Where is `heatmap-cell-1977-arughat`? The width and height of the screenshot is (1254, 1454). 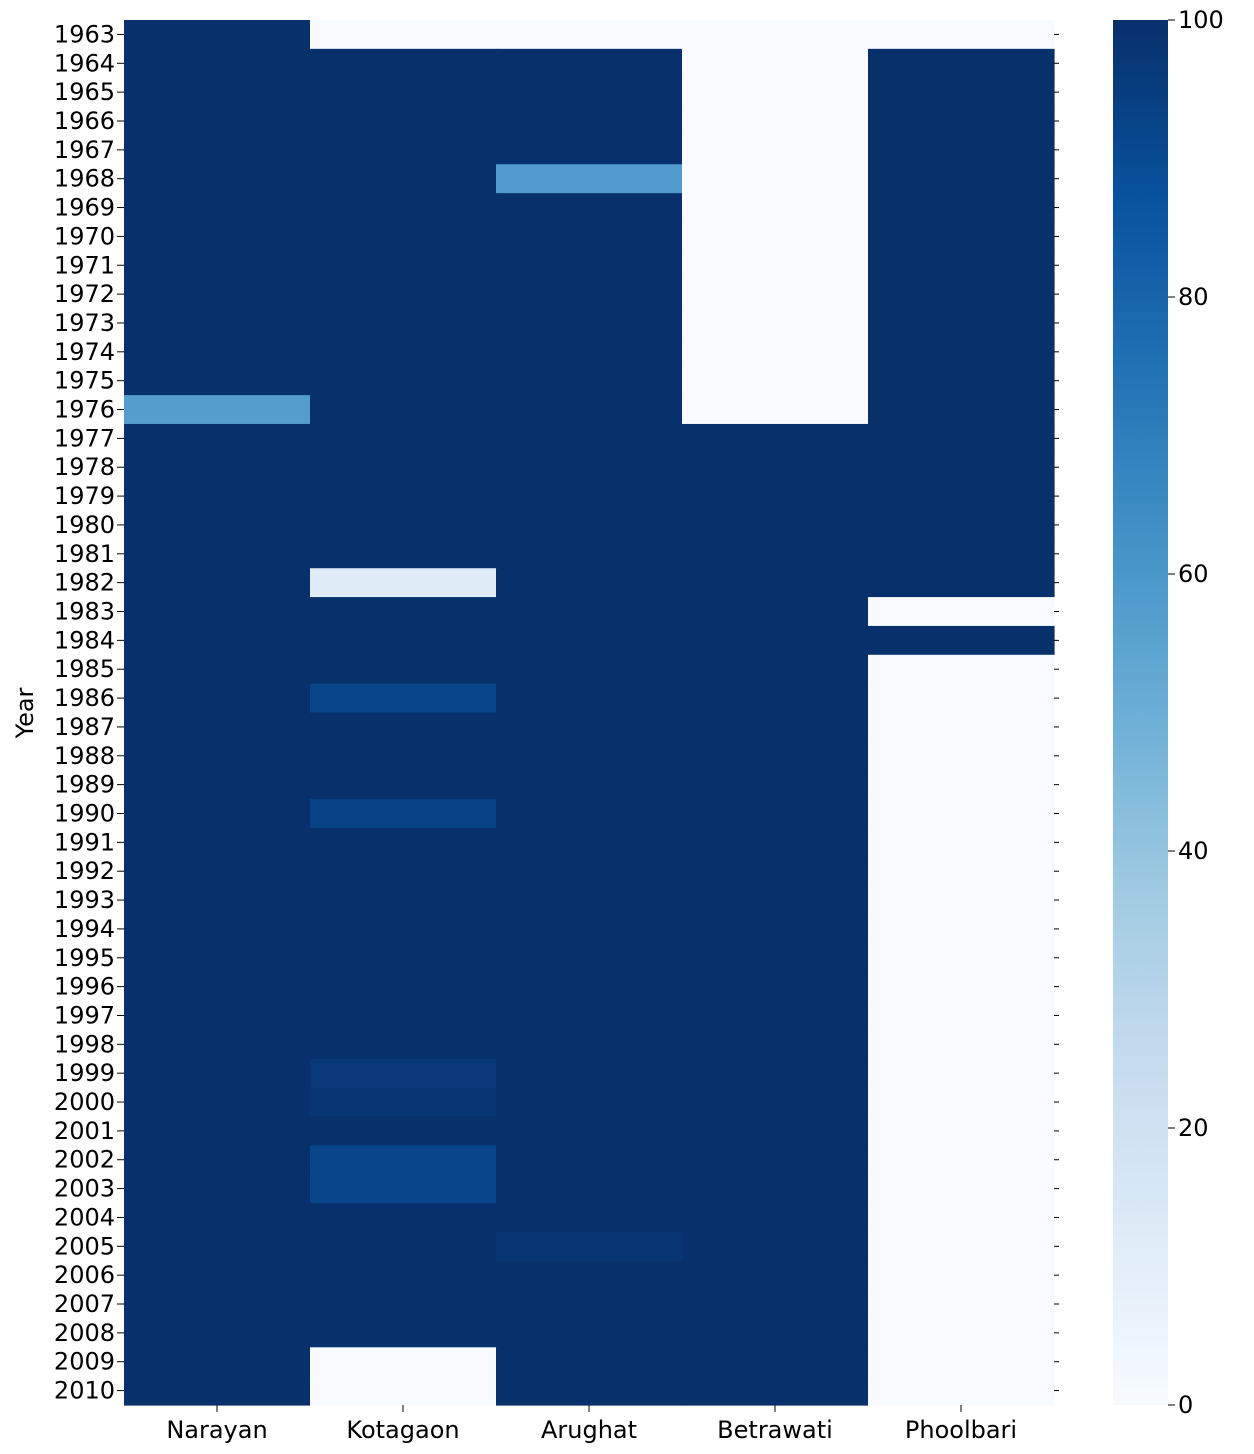 heatmap-cell-1977-arughat is located at coordinates (589, 438).